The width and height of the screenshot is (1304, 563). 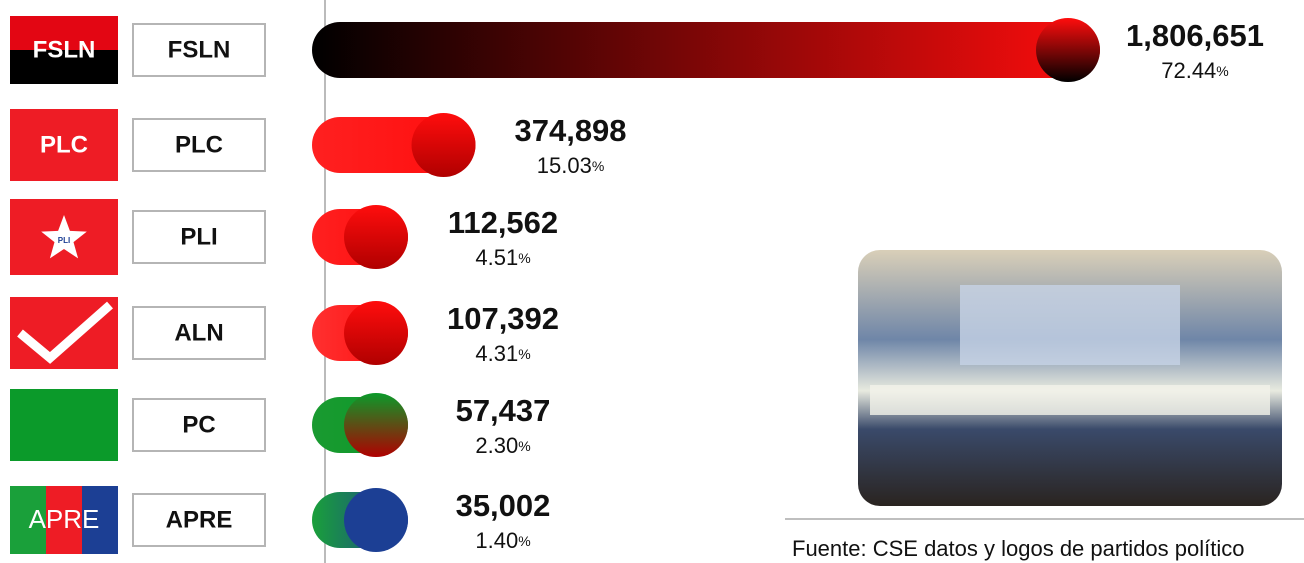 I want to click on percent-label: 2.30%, so click(x=502, y=445).